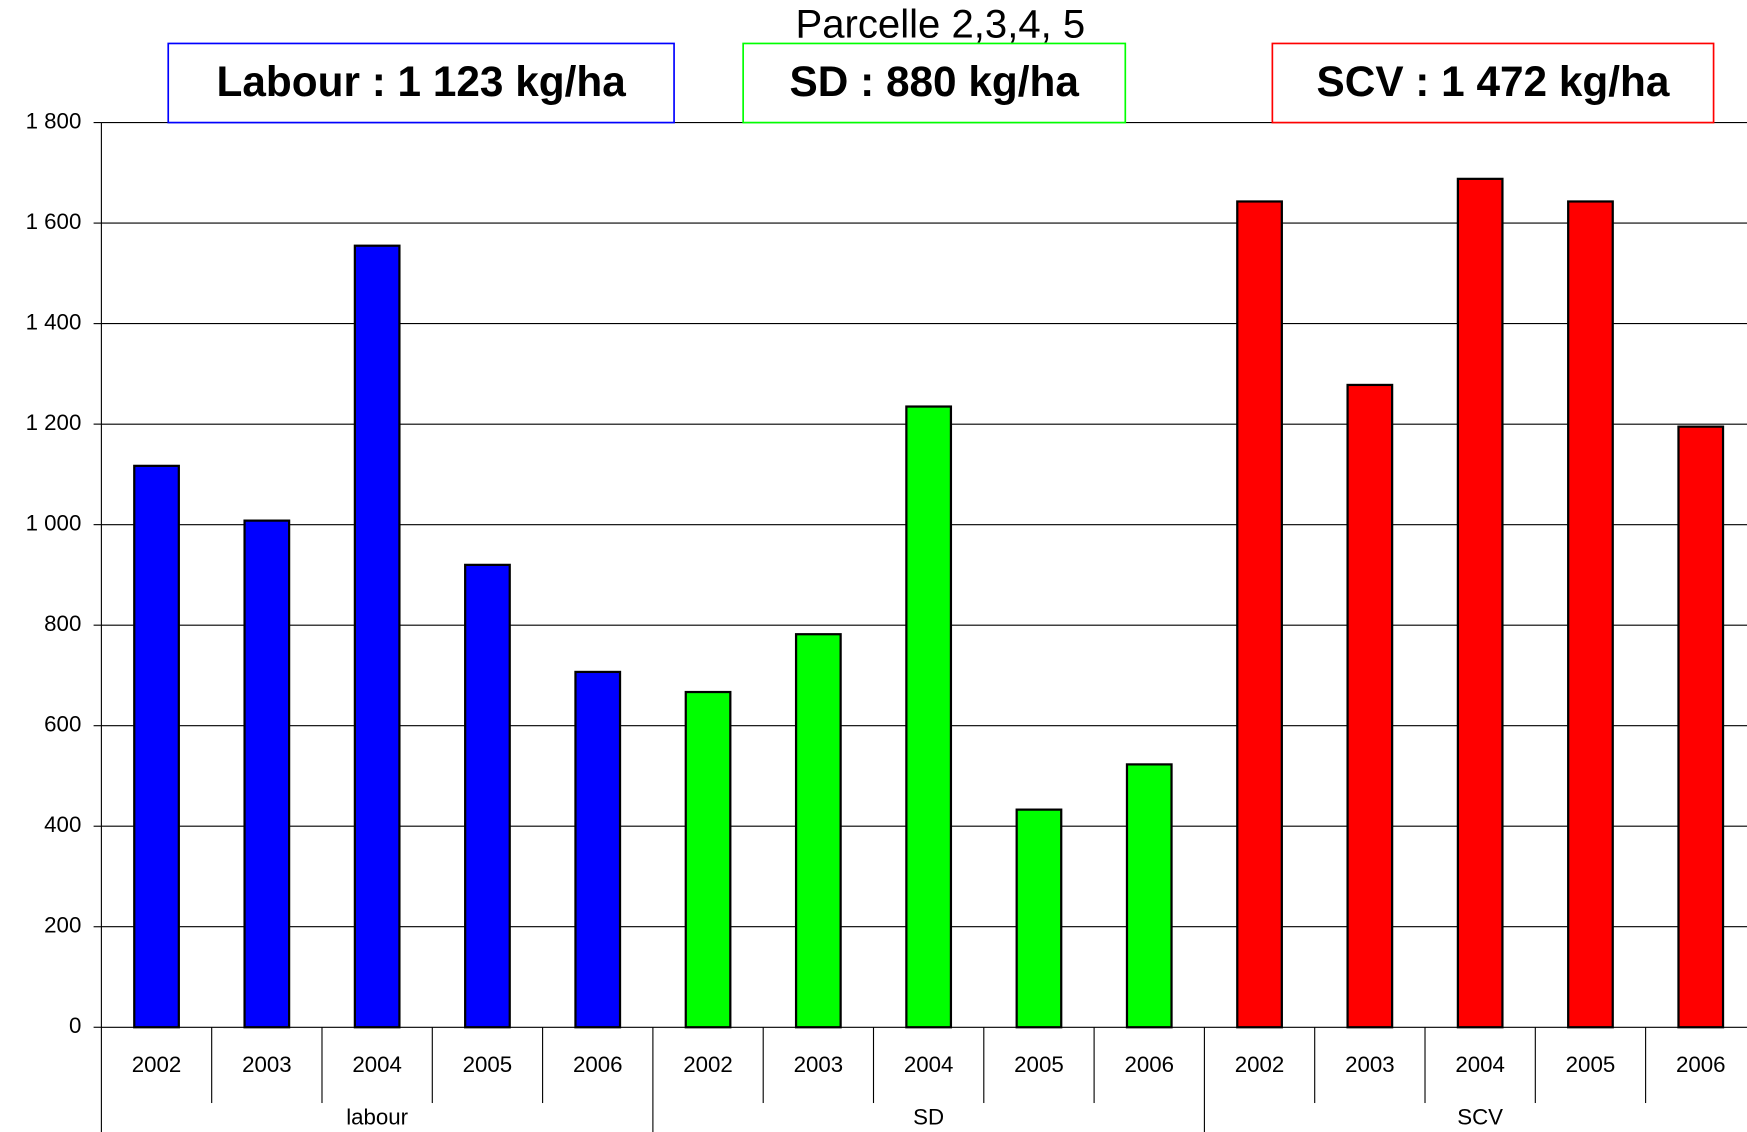  Describe the element at coordinates (62, 623) in the screenshot. I see `y-tick-label: 800` at that location.